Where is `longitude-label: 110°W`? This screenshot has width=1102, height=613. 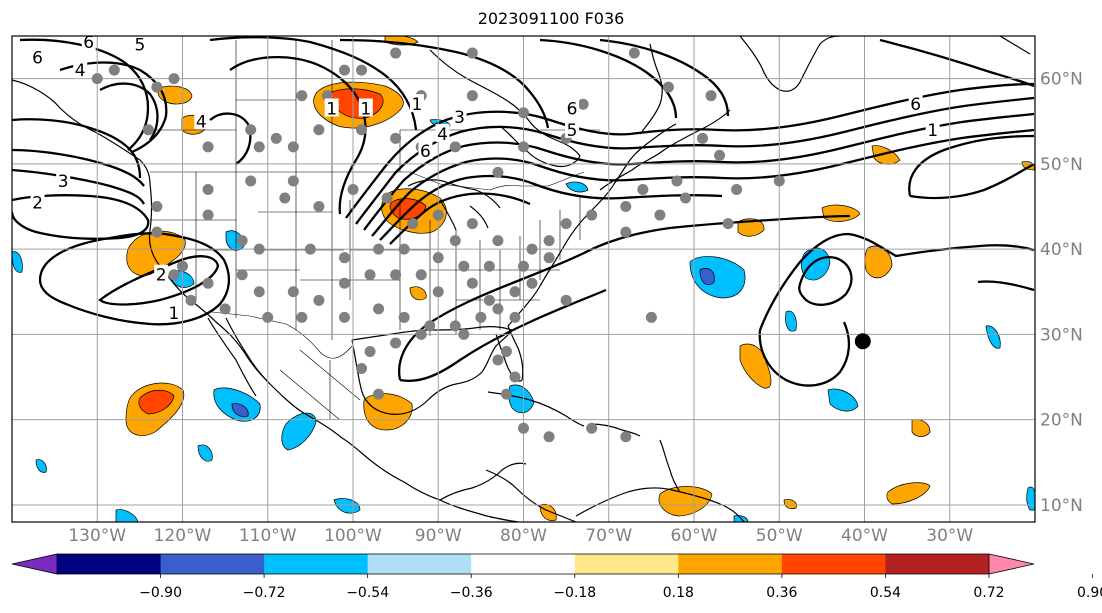 longitude-label: 110°W is located at coordinates (268, 536).